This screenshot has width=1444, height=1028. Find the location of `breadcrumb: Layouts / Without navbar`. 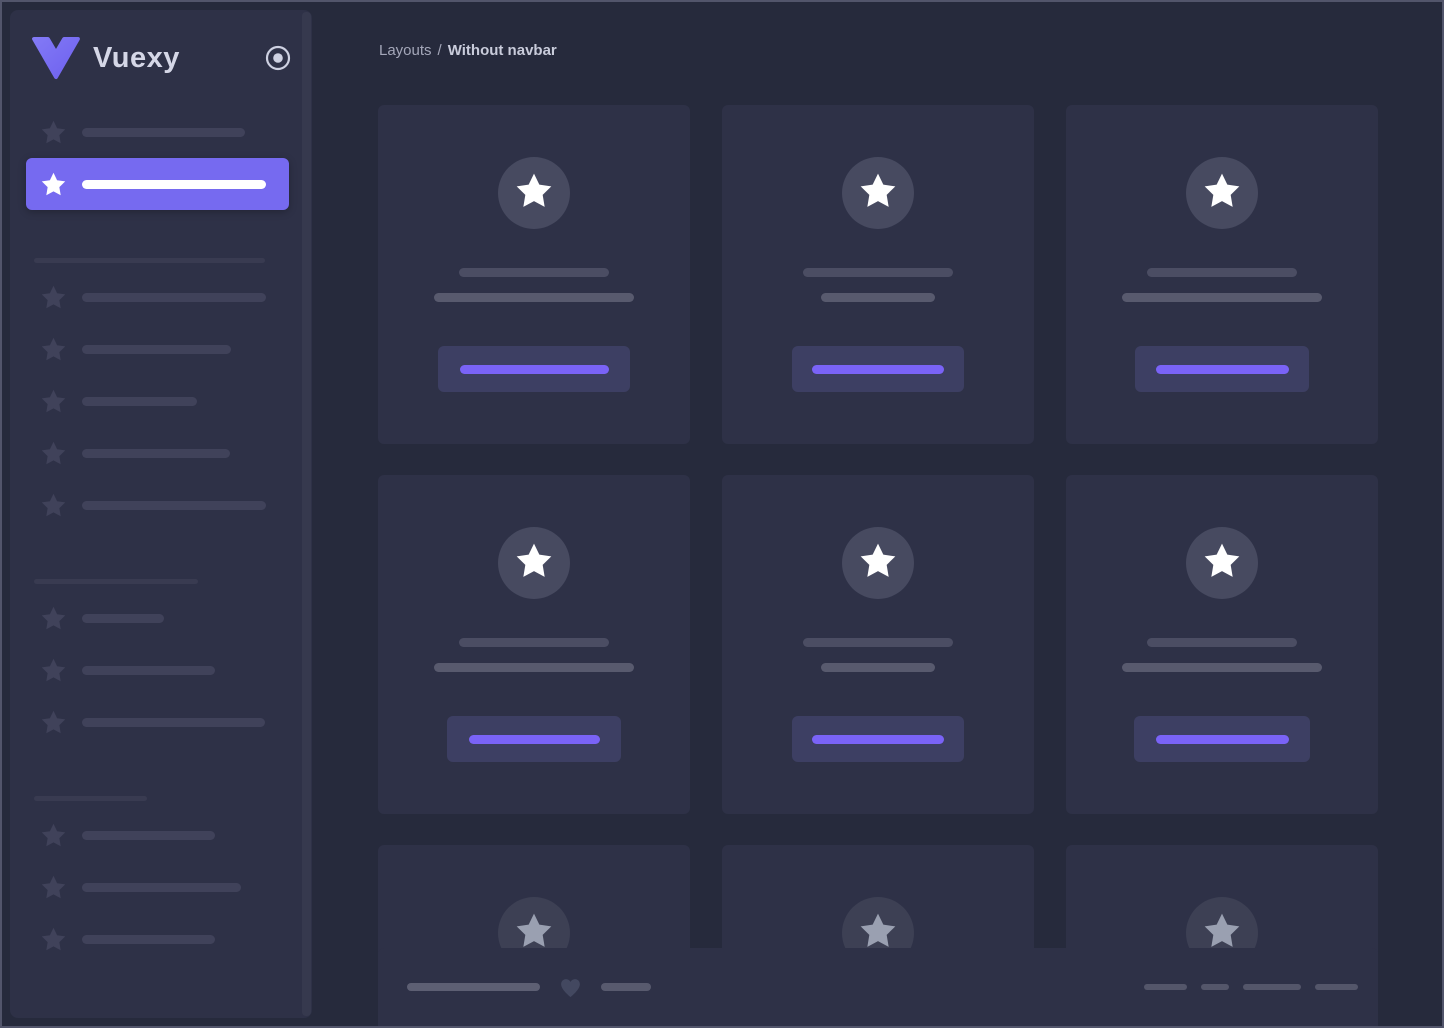

breadcrumb: Layouts / Without navbar is located at coordinates (468, 50).